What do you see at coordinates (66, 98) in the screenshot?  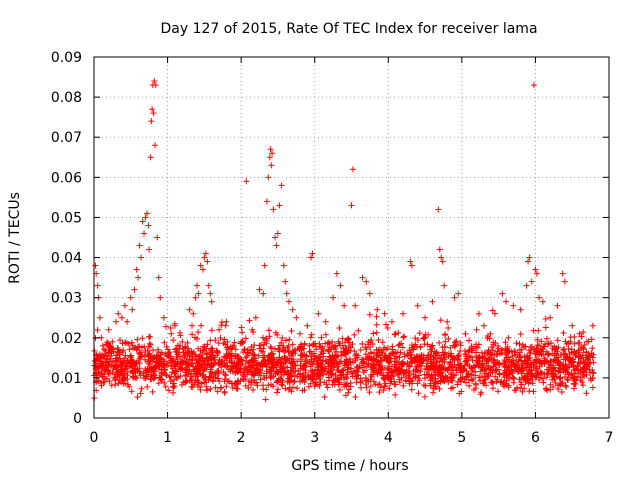 I see `y-tick-label: 0.08` at bounding box center [66, 98].